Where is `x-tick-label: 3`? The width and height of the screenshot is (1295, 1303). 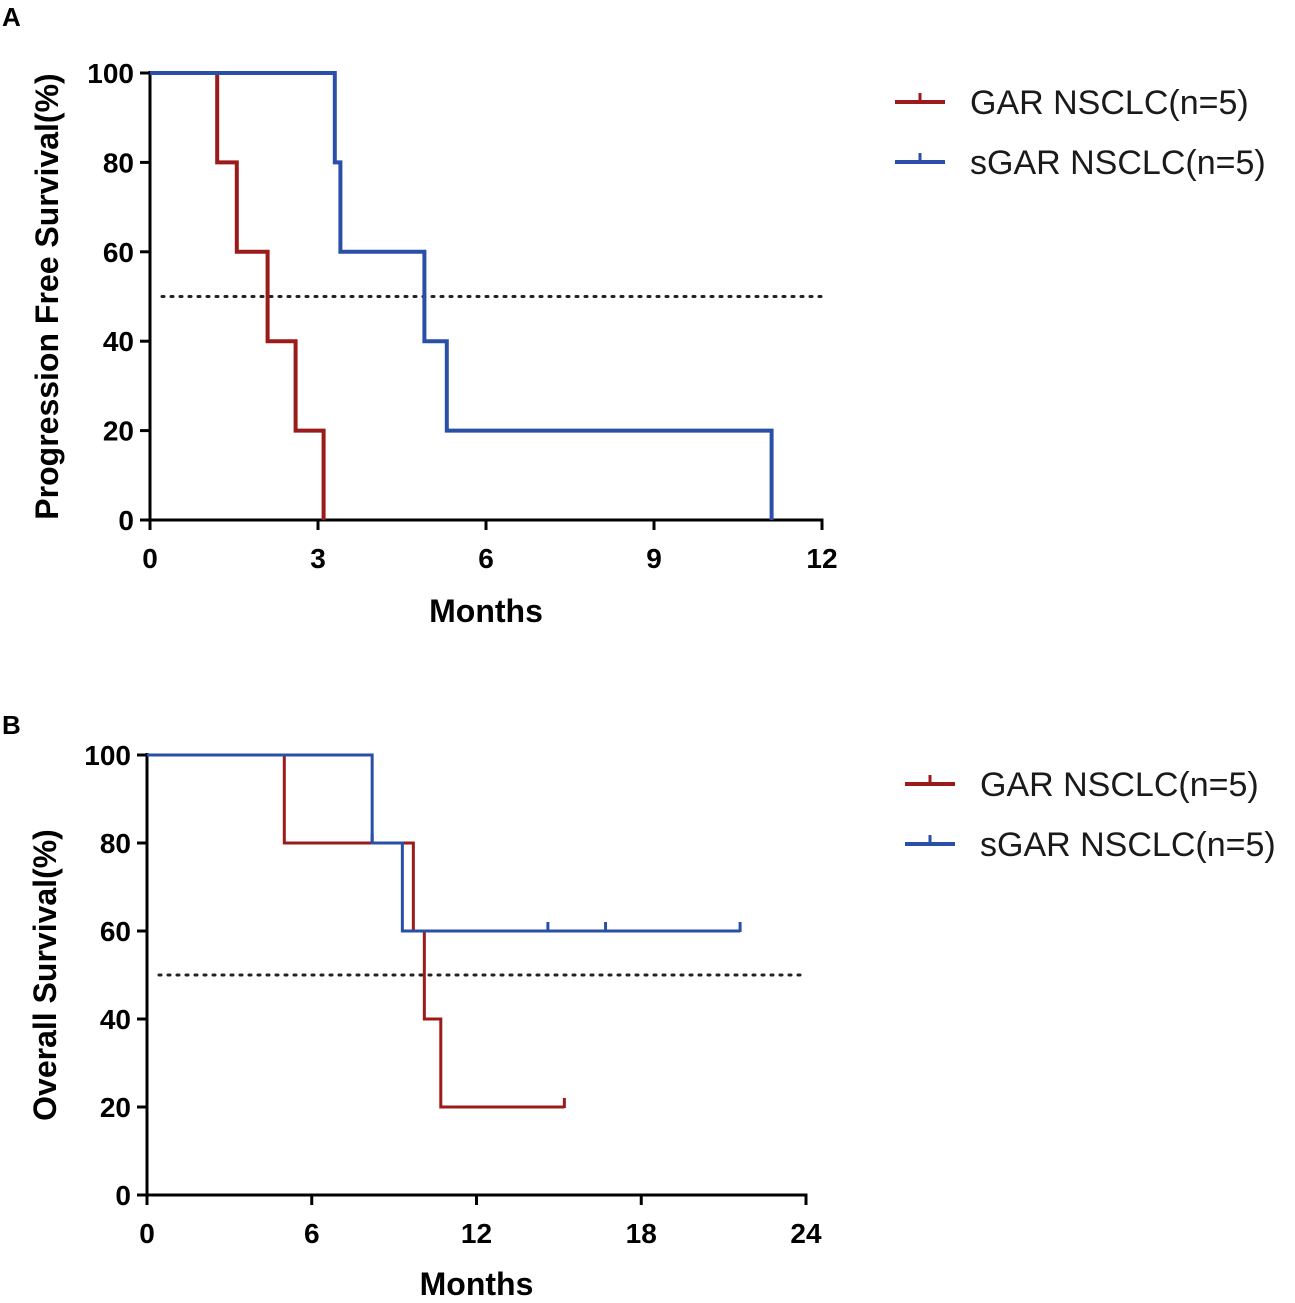
x-tick-label: 3 is located at coordinates (318, 558).